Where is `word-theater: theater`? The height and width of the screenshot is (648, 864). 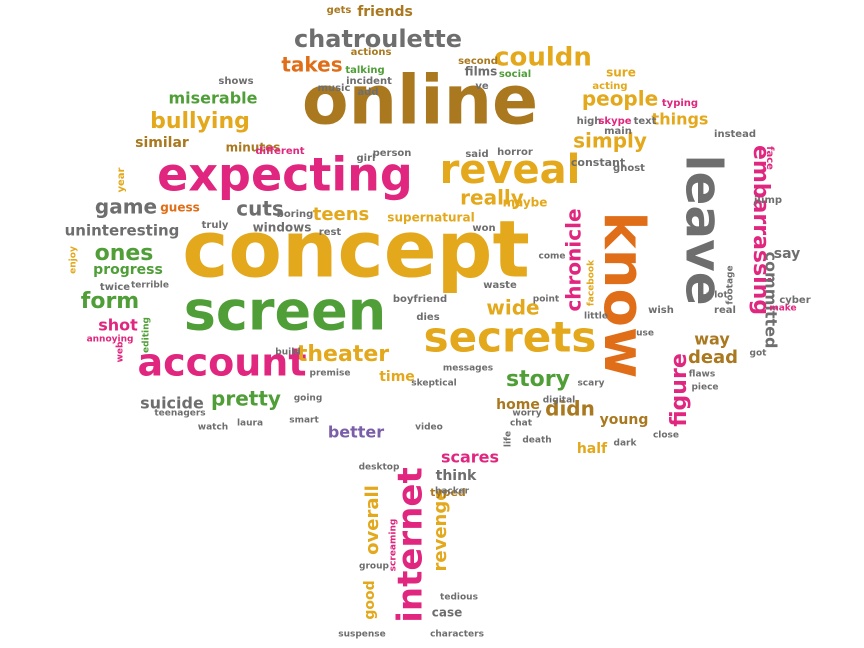
word-theater: theater is located at coordinates (343, 354).